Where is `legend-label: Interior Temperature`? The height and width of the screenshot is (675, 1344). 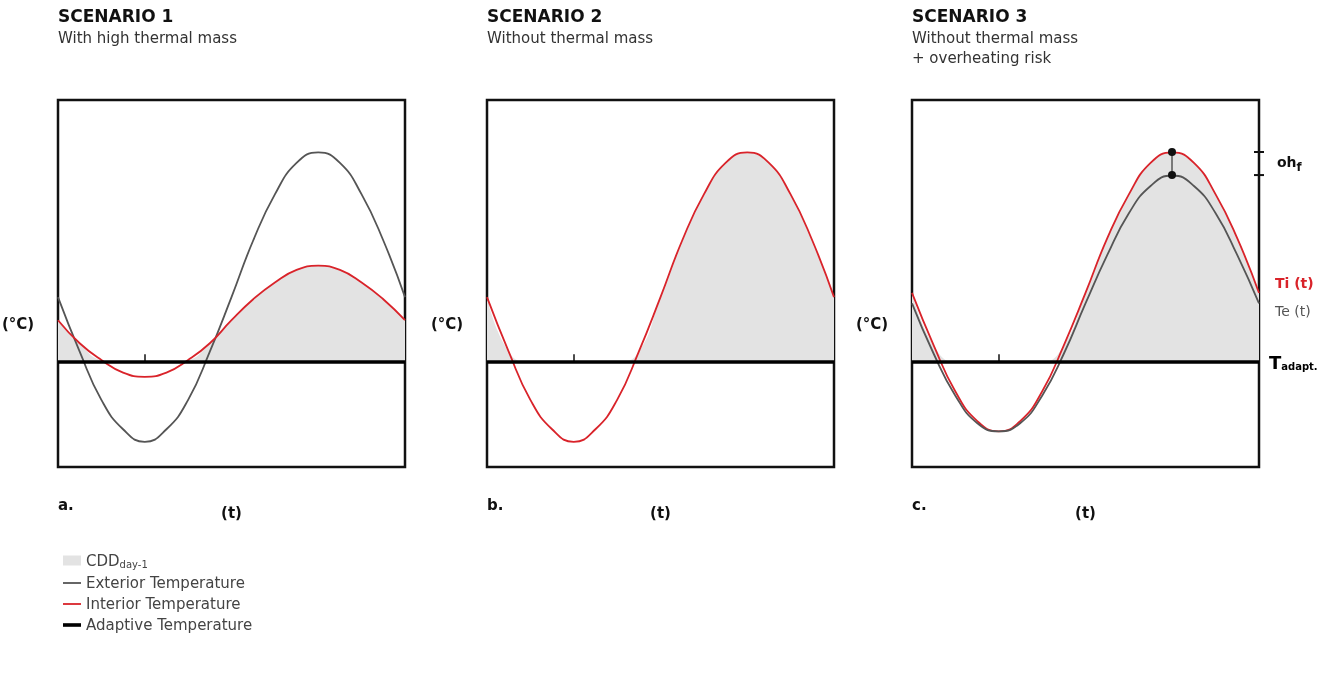 legend-label: Interior Temperature is located at coordinates (163, 604).